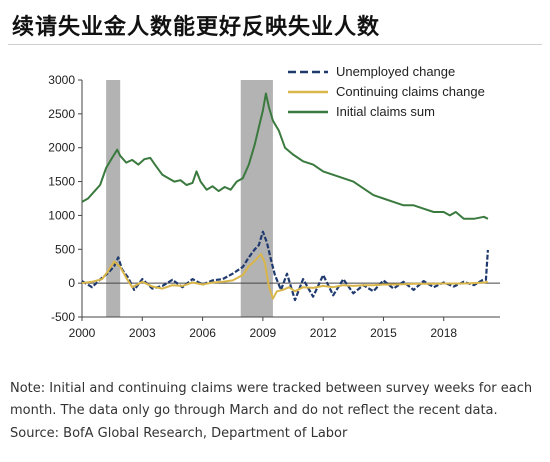 The height and width of the screenshot is (462, 550). What do you see at coordinates (395, 71) in the screenshot?
I see `legend-label: Unemployed change` at bounding box center [395, 71].